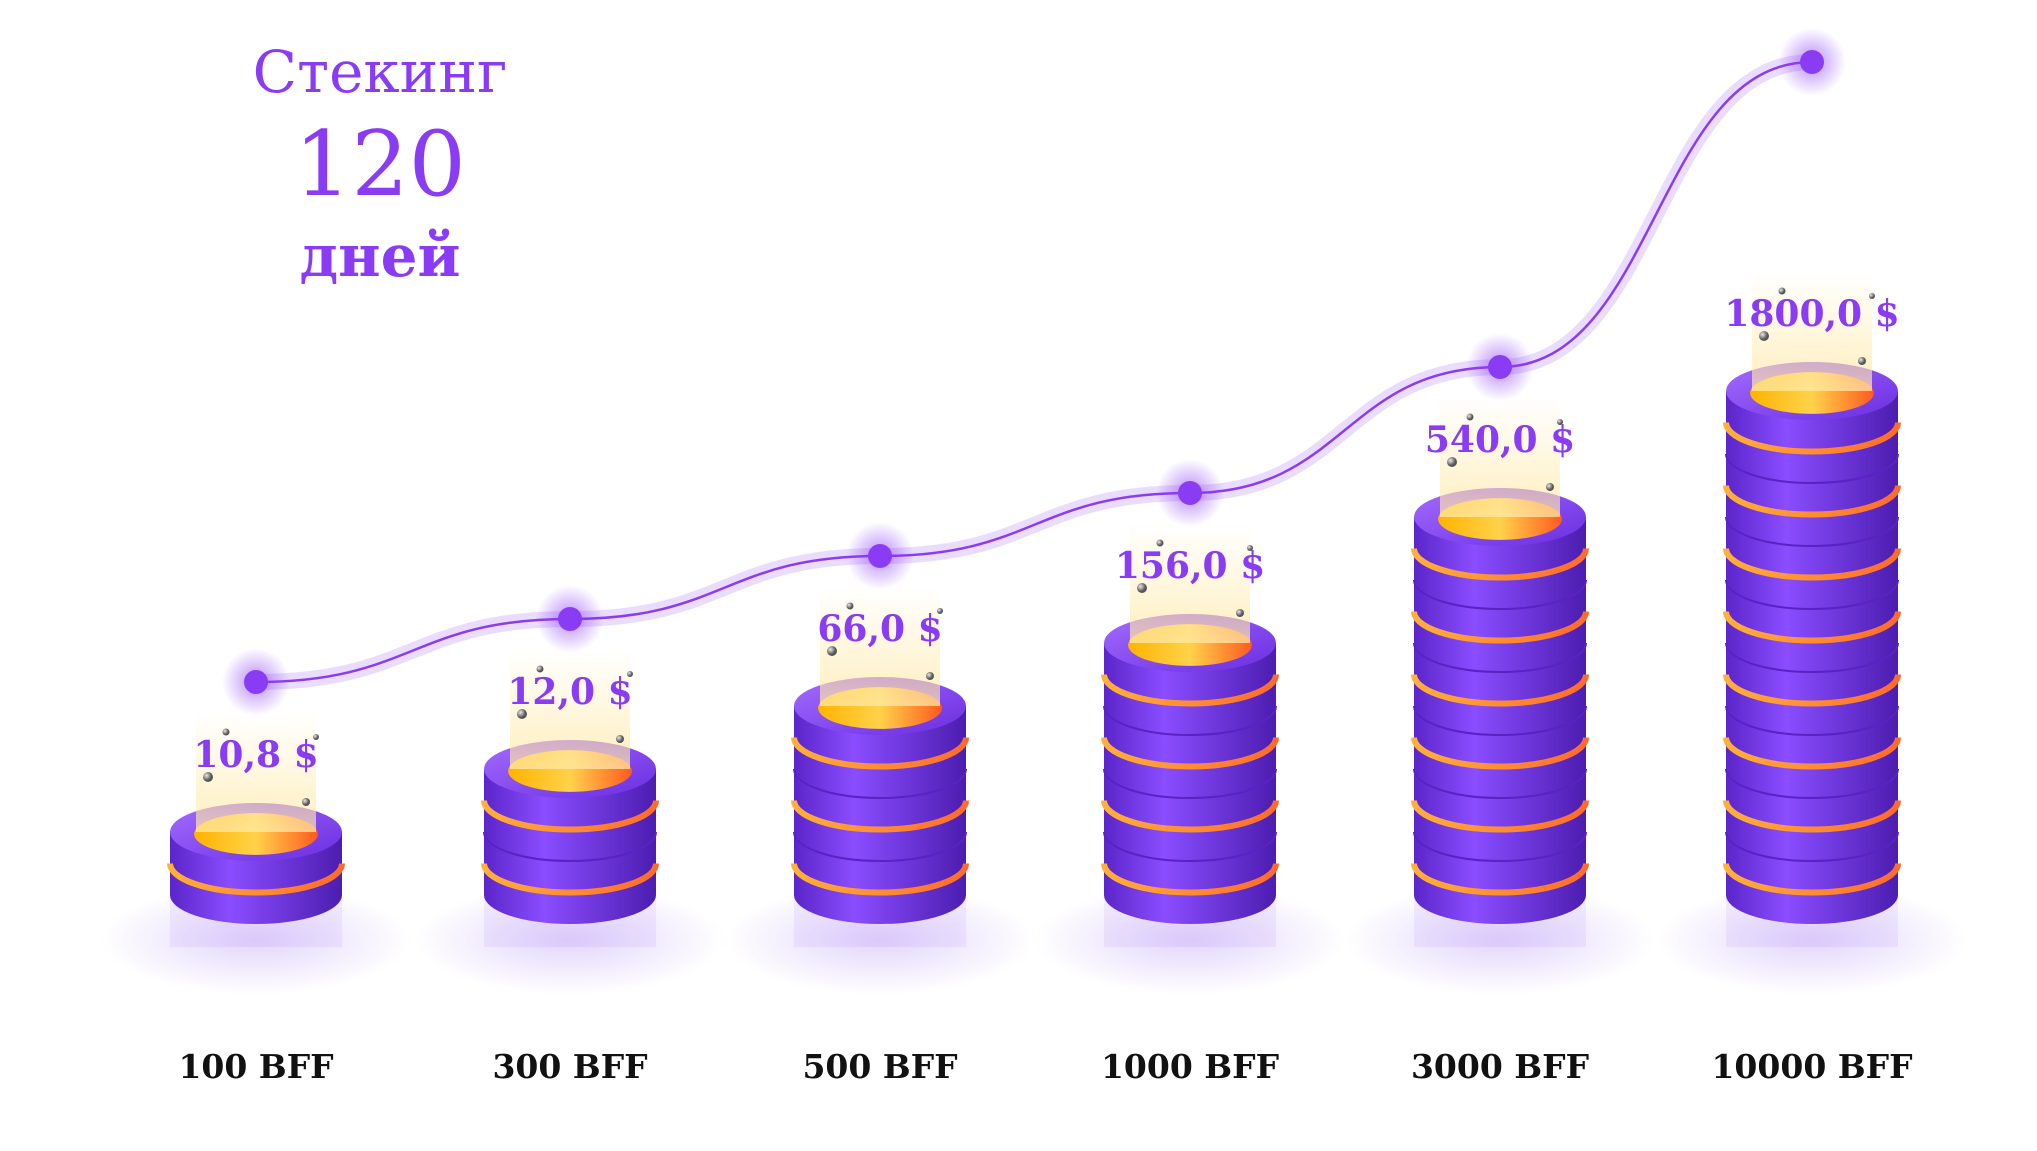 The height and width of the screenshot is (1151, 2037). Describe the element at coordinates (569, 692) in the screenshot. I see `value-label: 12,0 $` at that location.